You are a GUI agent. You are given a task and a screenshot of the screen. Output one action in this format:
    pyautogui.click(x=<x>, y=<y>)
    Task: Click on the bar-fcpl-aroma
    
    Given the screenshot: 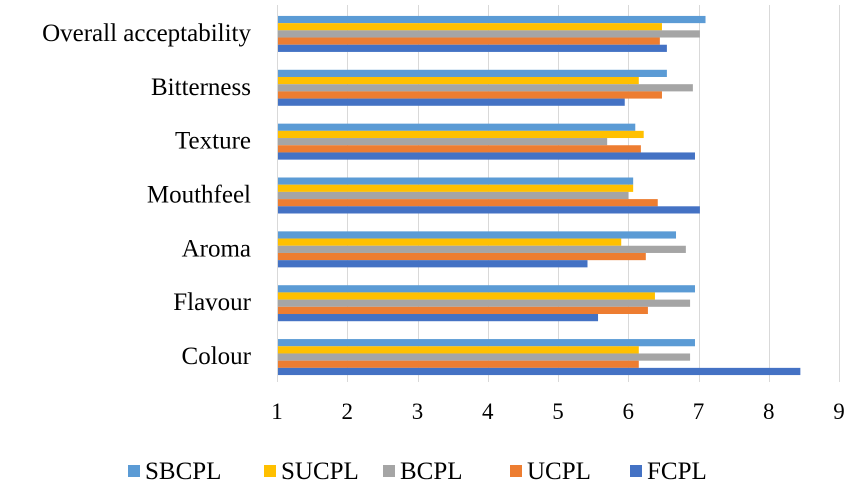 What is the action you would take?
    pyautogui.click(x=433, y=264)
    